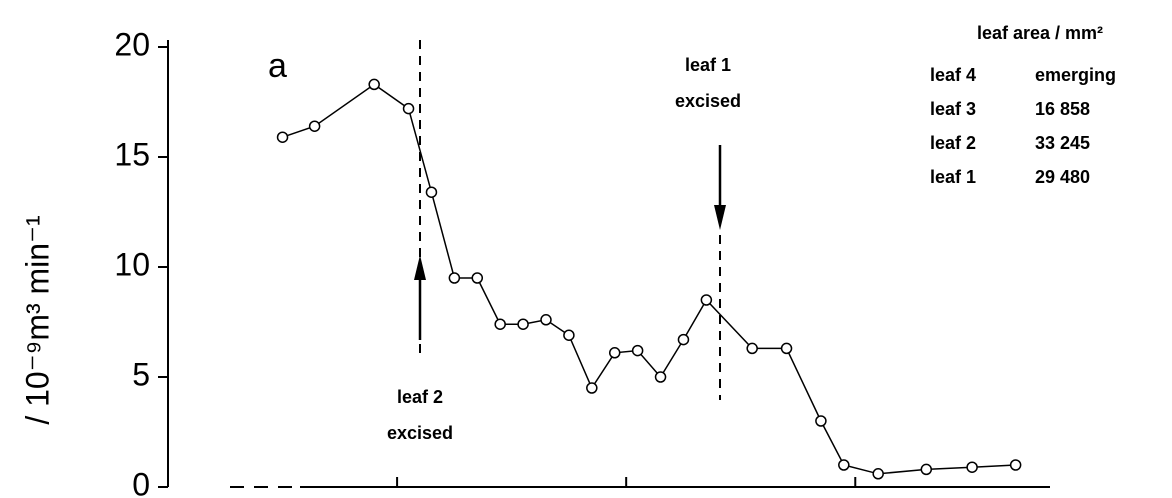 The width and height of the screenshot is (1172, 498). I want to click on y-tick-label: 15, so click(132, 154).